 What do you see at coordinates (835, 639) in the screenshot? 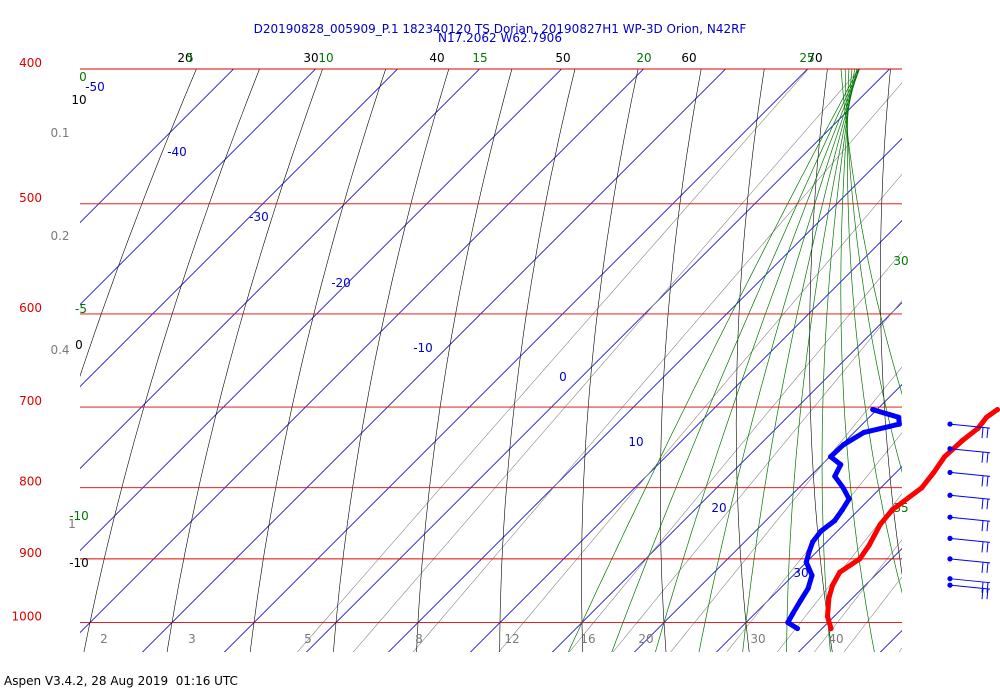
I see `mixing-ratio-bottom-label: 40` at bounding box center [835, 639].